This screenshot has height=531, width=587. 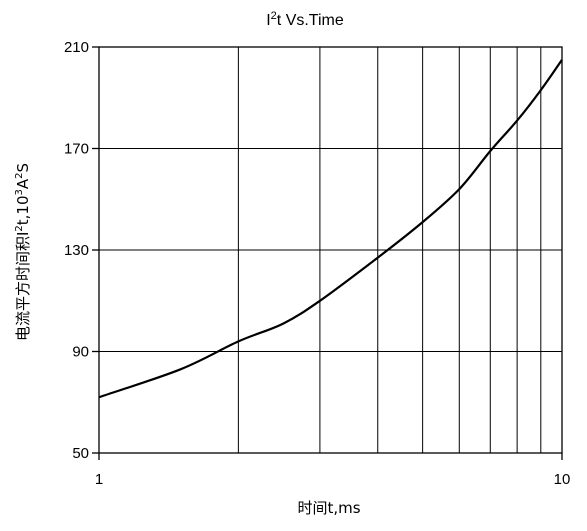 I want to click on chart-title: I2t Vs.Time, so click(x=305, y=19).